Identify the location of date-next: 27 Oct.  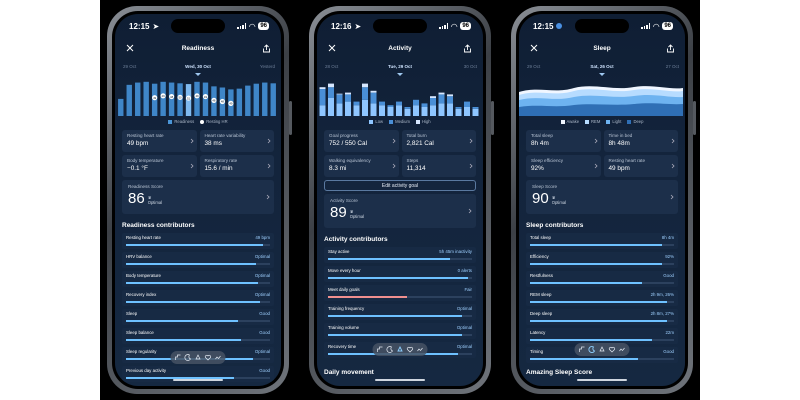
(672, 66).